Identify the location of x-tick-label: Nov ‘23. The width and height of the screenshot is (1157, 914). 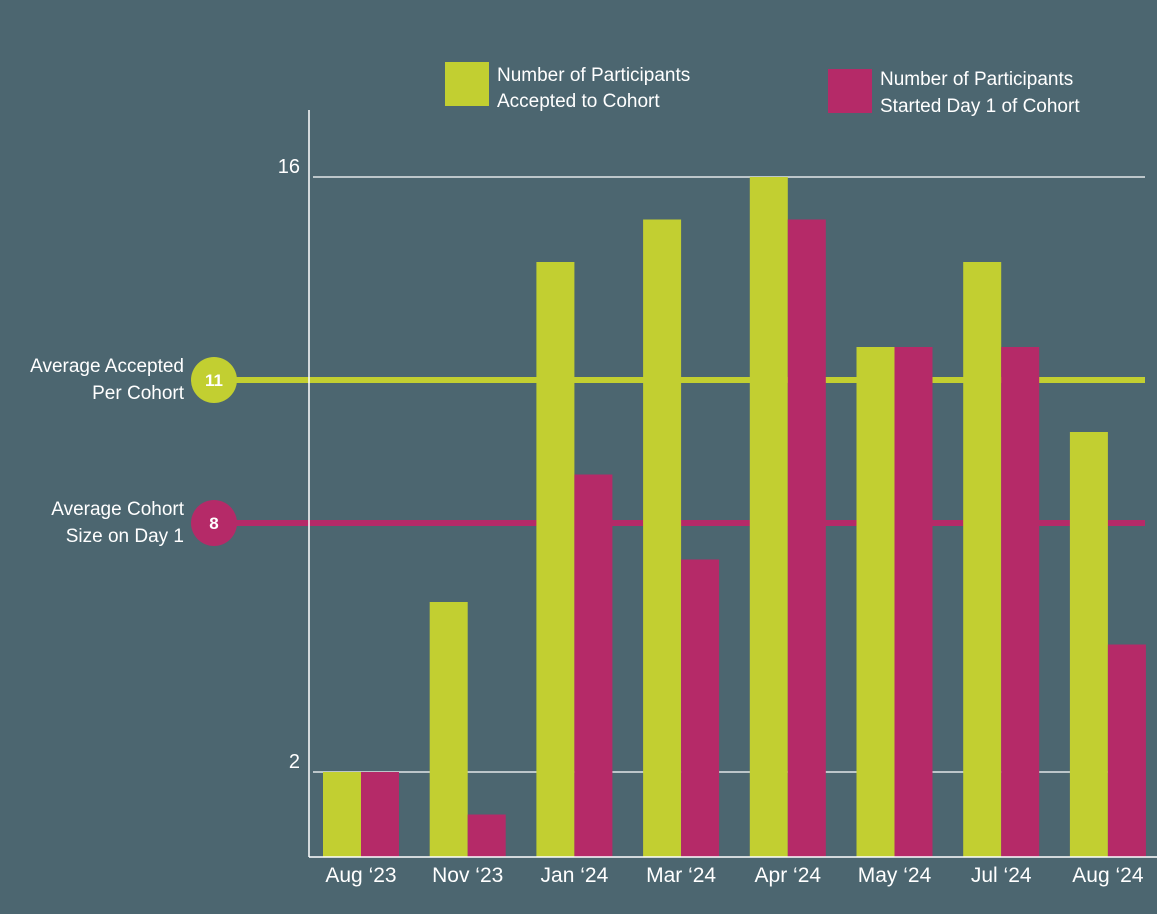
(467, 875).